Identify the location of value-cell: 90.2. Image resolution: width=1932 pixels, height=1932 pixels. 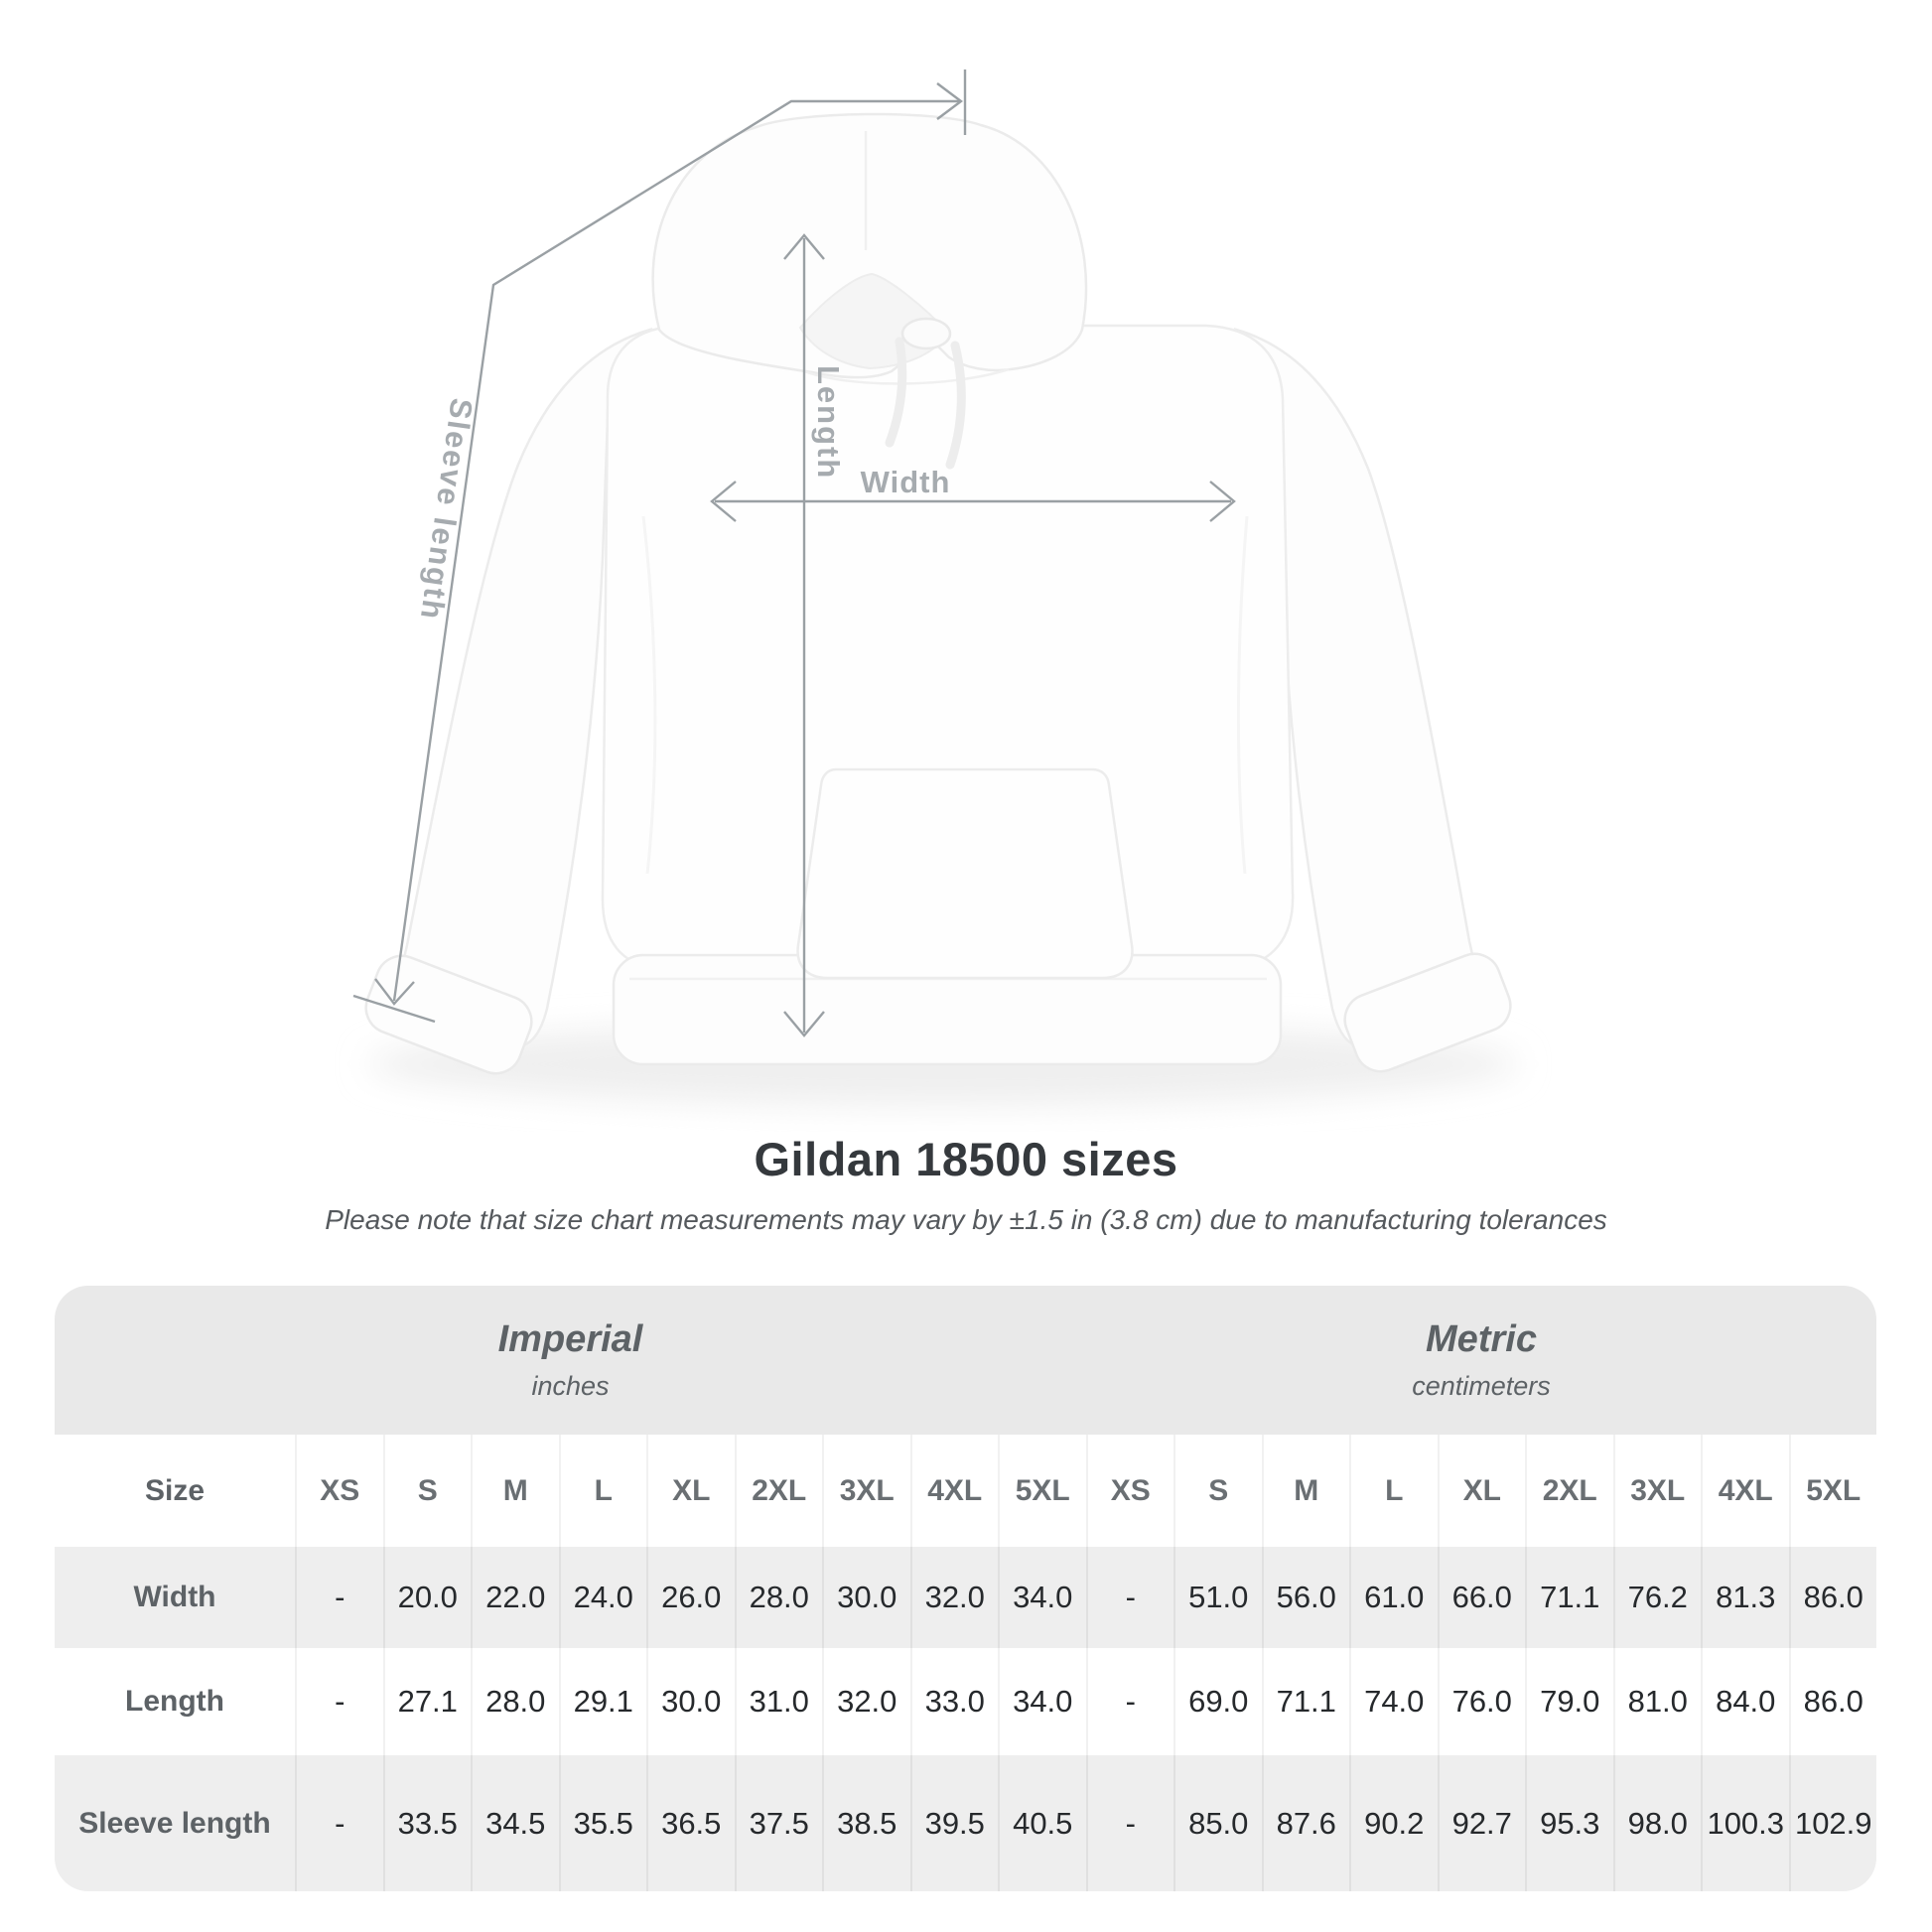
(1393, 1823).